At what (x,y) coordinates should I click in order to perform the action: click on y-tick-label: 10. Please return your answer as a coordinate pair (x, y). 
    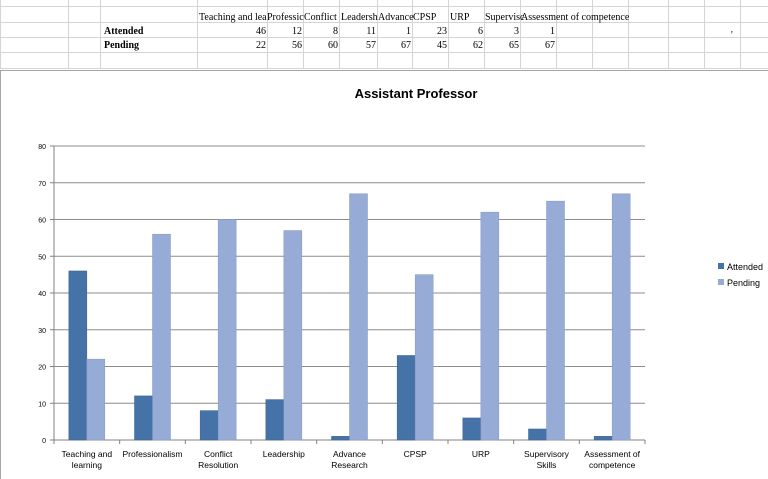
    Looking at the image, I should click on (42, 404).